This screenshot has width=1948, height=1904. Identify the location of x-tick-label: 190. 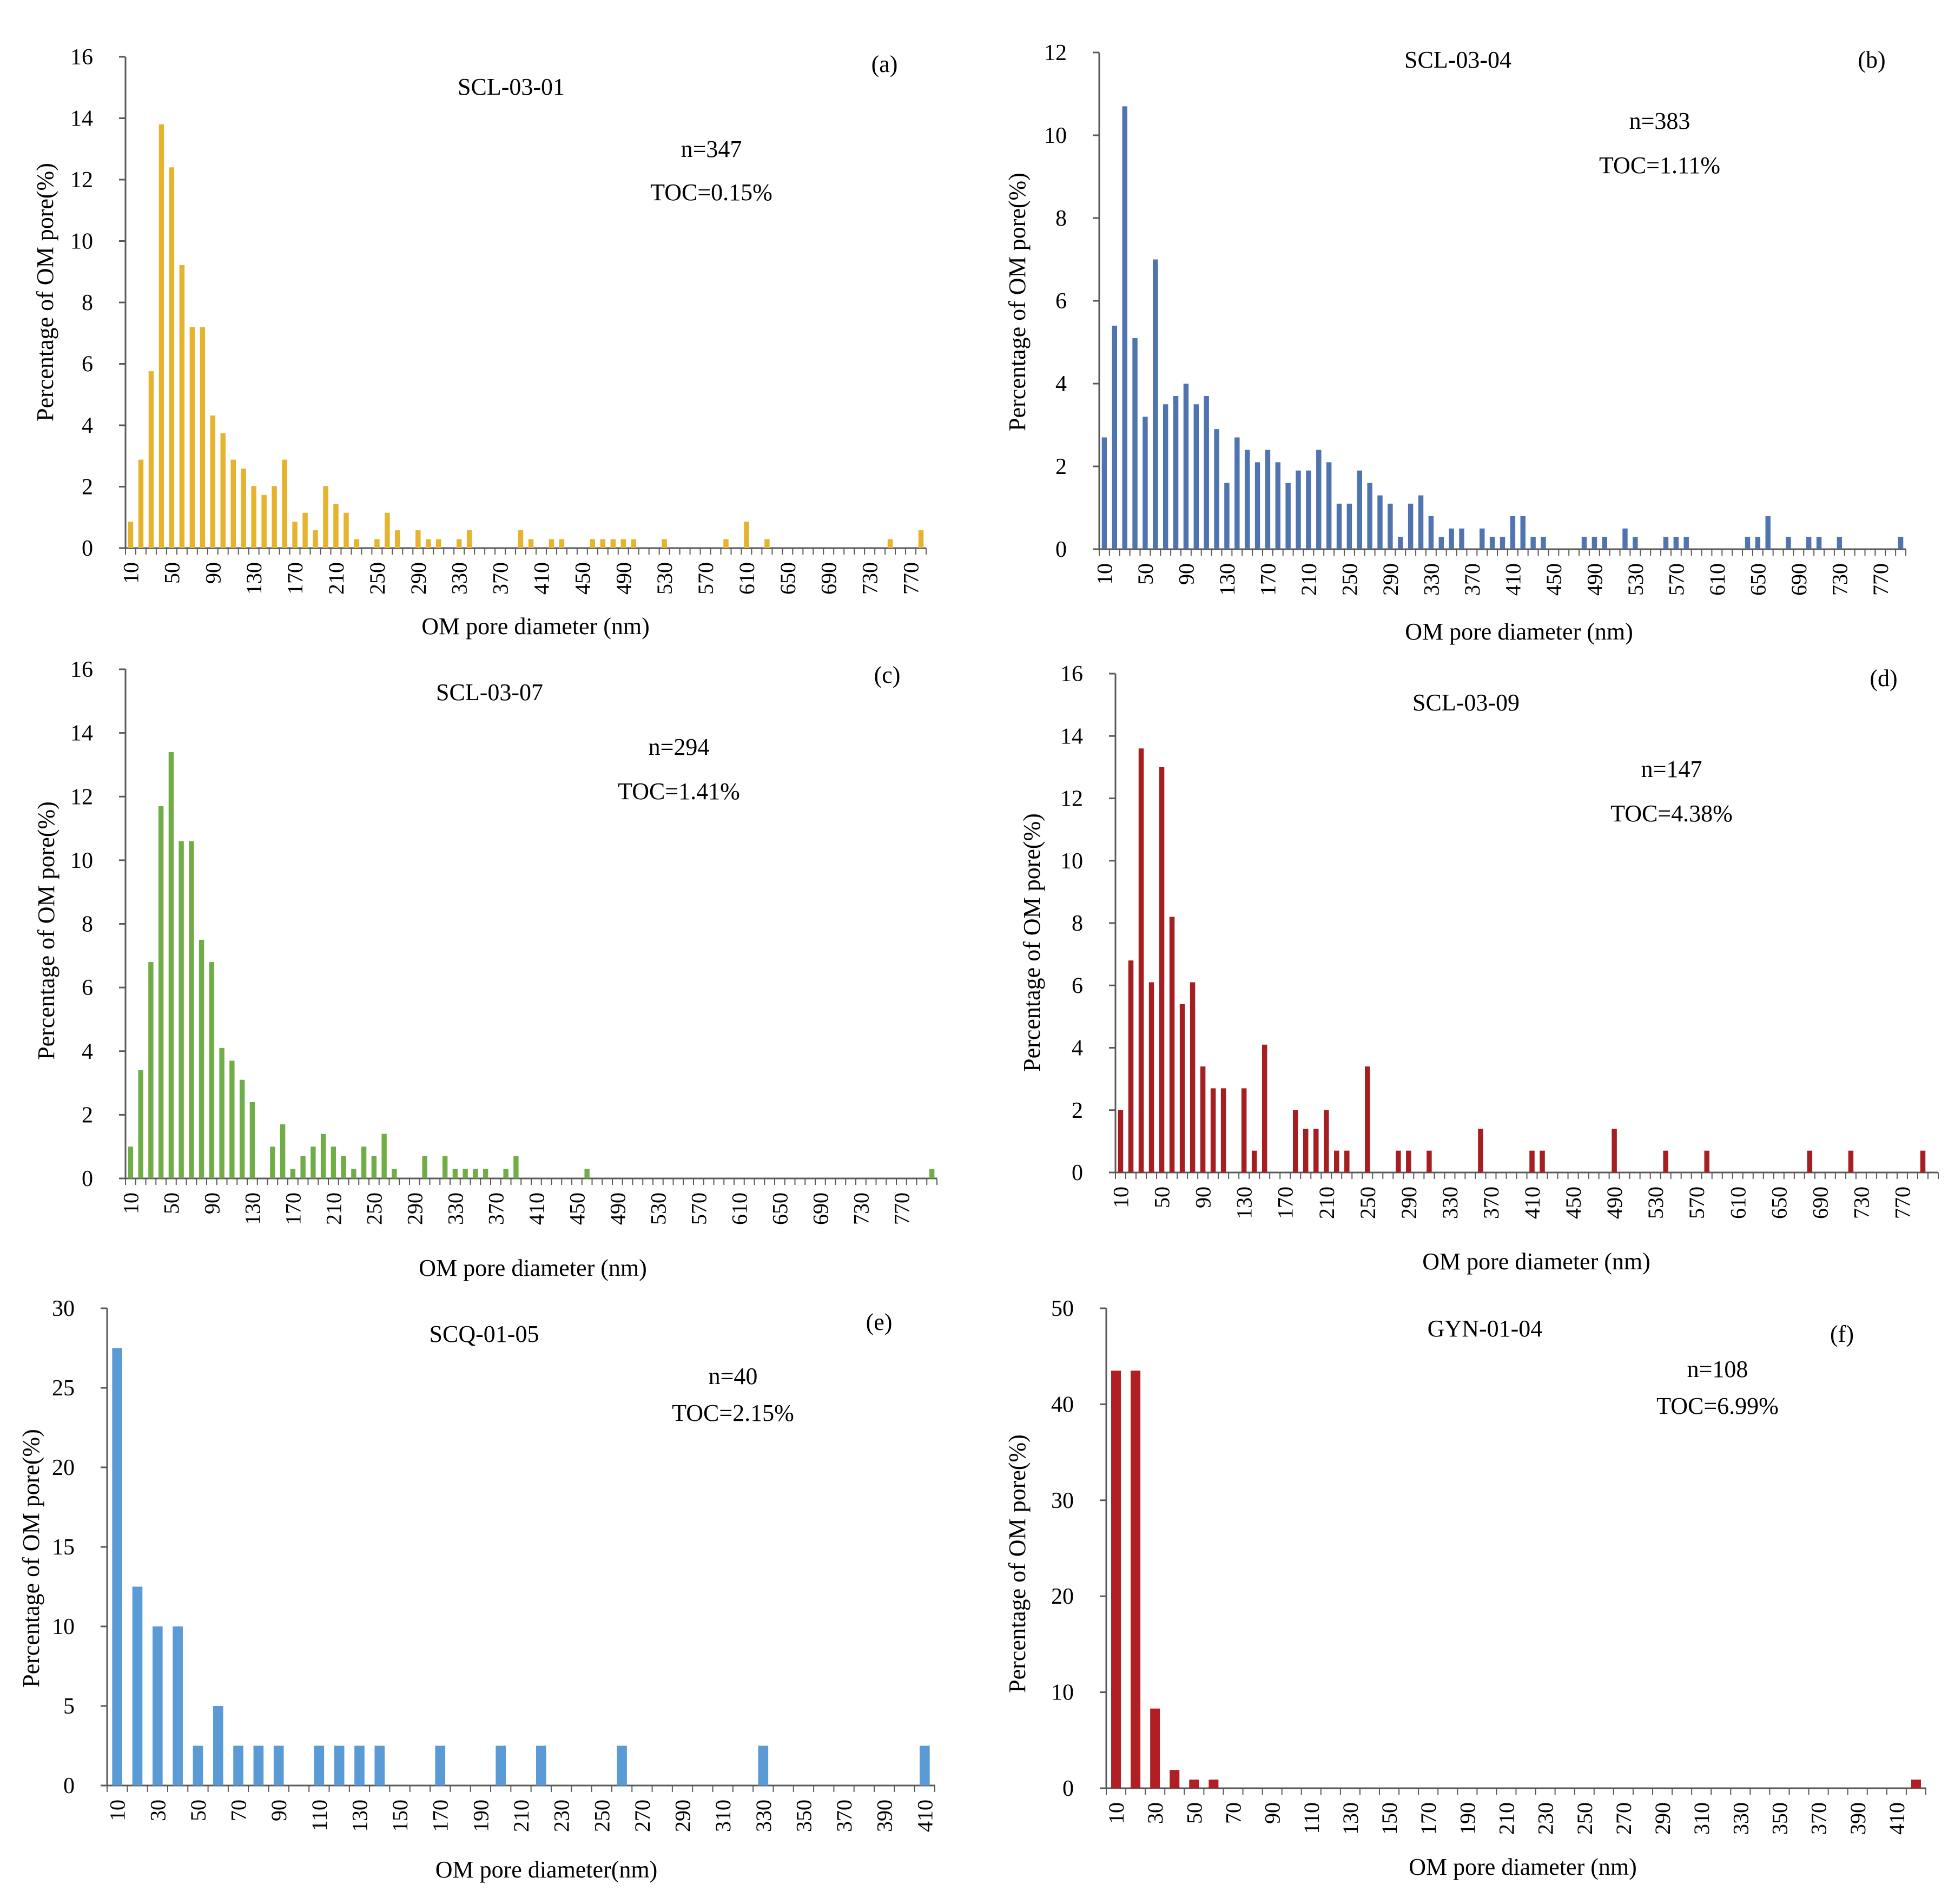
(480, 1816).